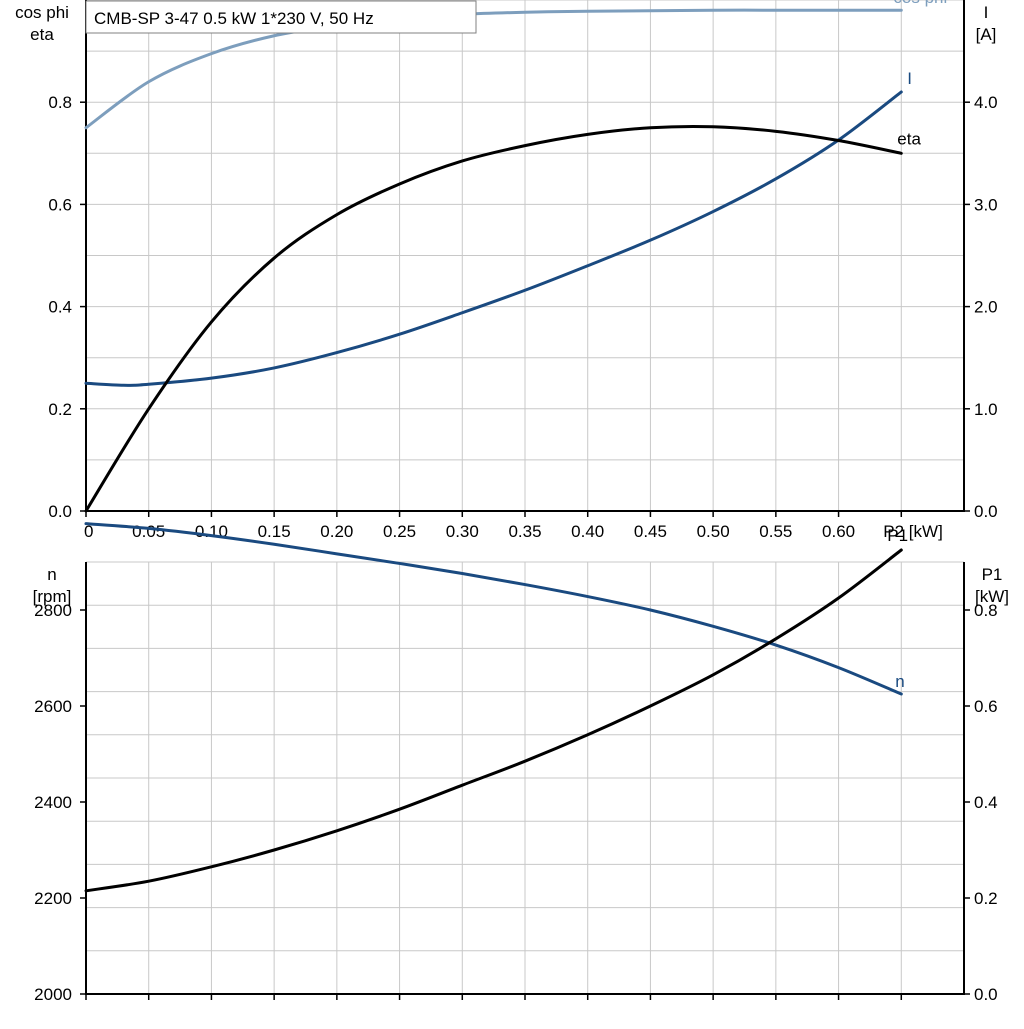 This screenshot has height=1029, width=1024. I want to click on title-box-frame, so click(281, 17).